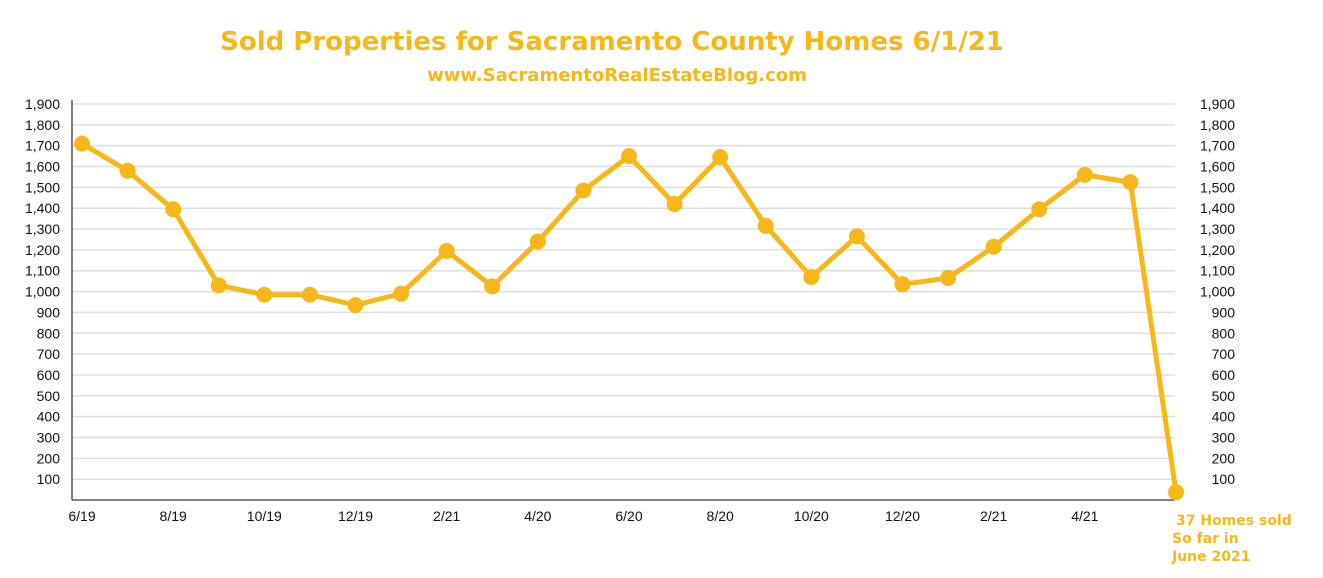 The image size is (1323, 578). What do you see at coordinates (49, 354) in the screenshot?
I see `y-tick-label: 700` at bounding box center [49, 354].